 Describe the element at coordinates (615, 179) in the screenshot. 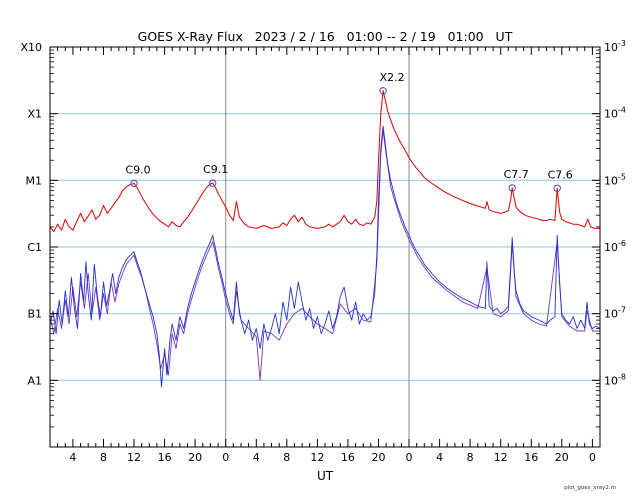

I see `y-right-label-1e-5: 10-5` at that location.